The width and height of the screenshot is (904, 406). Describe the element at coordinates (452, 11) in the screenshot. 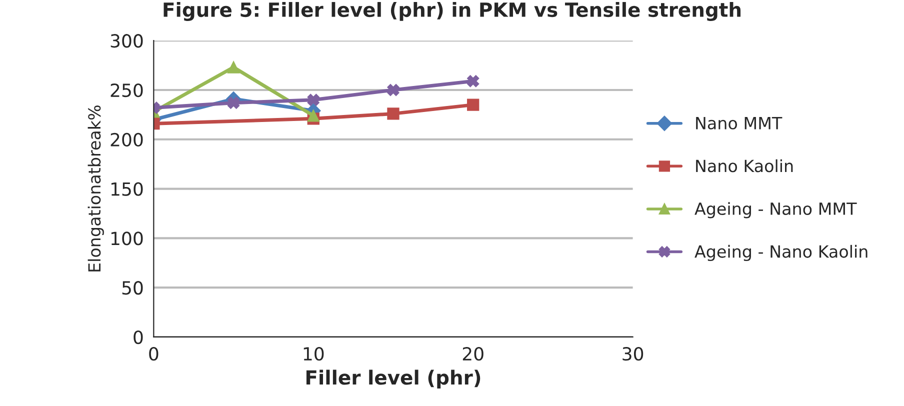

I see `chart-title: Figure 5: Filler level (phr) in PKM vs Tensile strength` at that location.